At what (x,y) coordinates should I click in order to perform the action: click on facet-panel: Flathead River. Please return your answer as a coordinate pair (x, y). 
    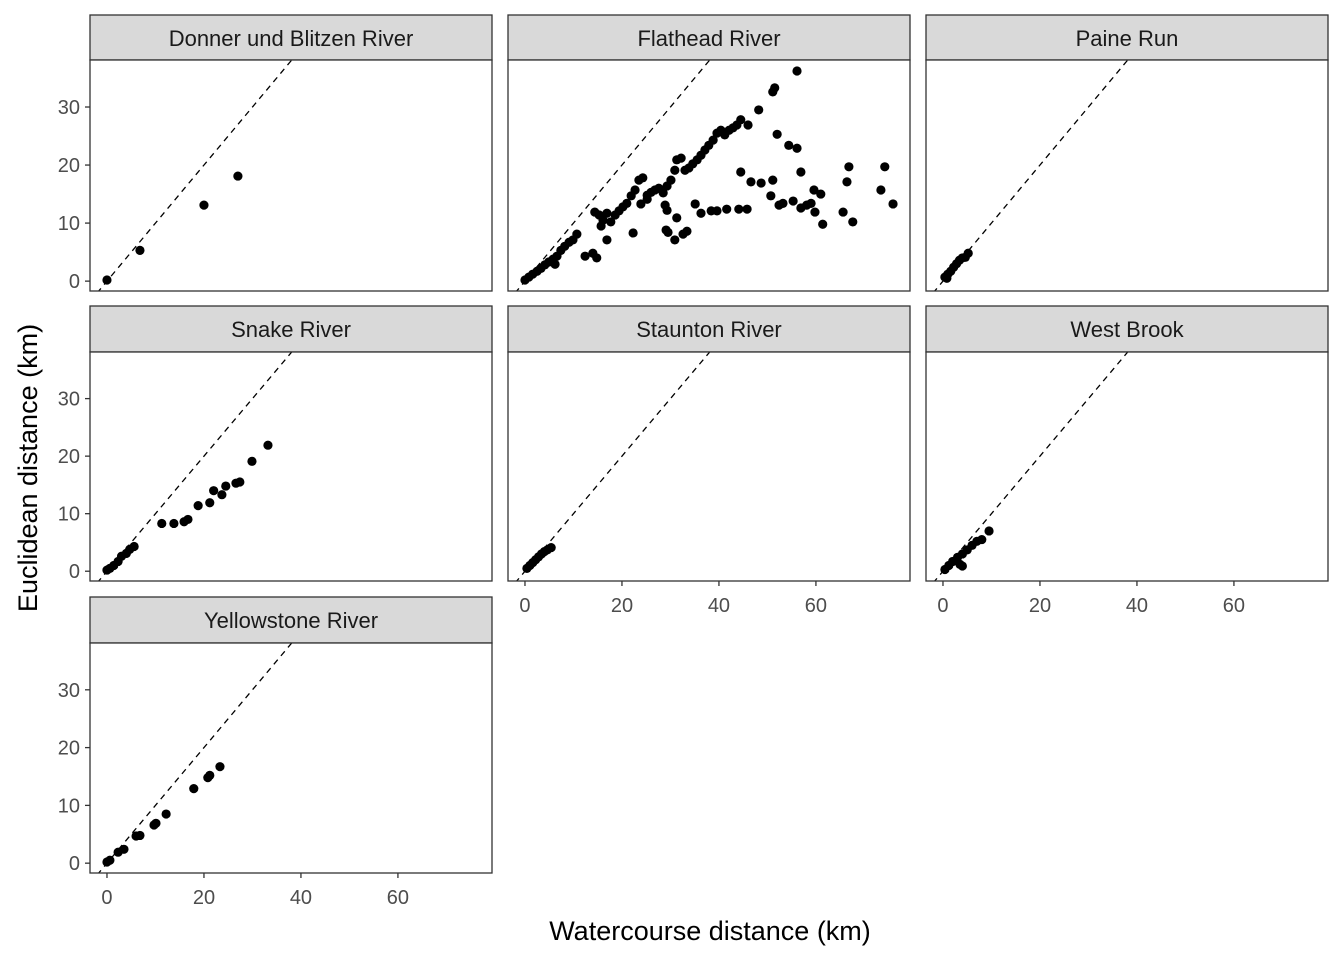
    Looking at the image, I should click on (709, 153).